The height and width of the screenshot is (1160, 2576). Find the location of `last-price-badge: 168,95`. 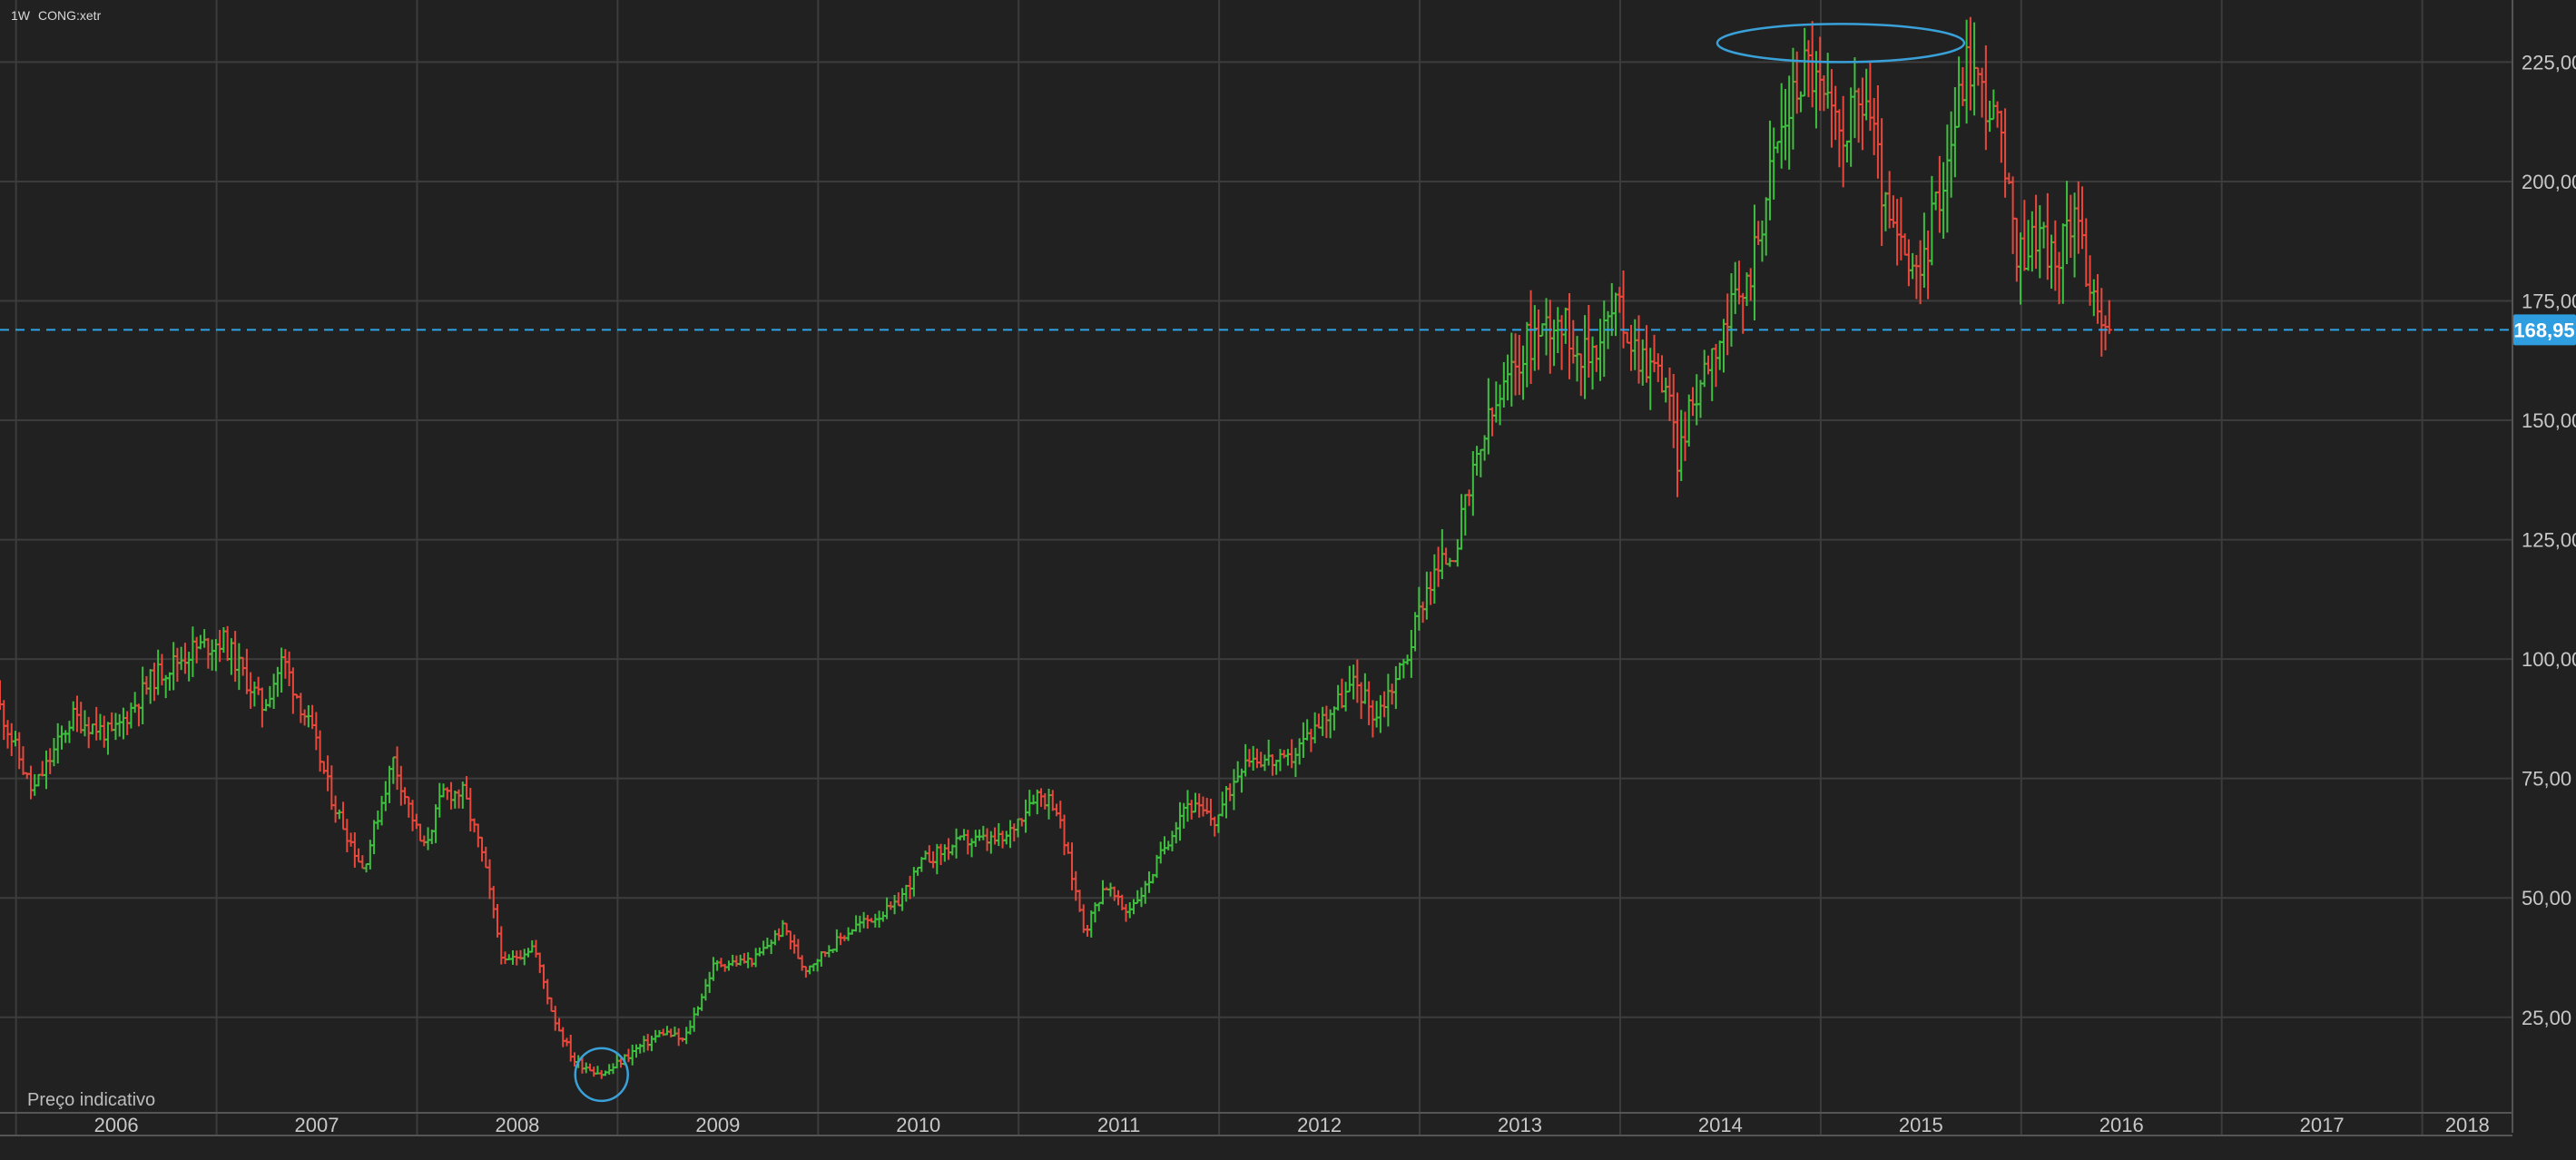

last-price-badge: 168,95 is located at coordinates (2544, 330).